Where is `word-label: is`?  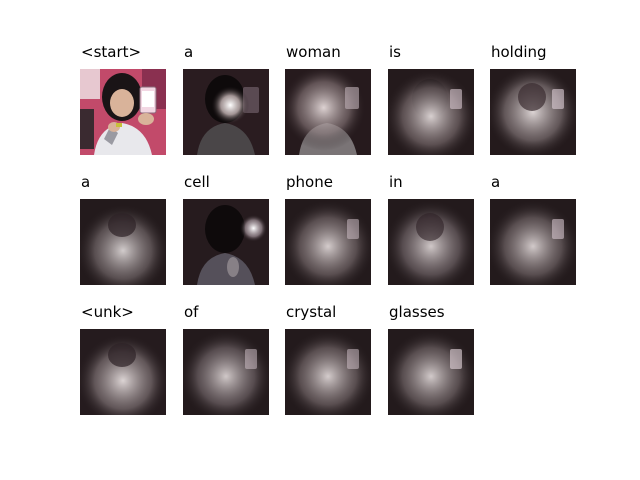
word-label: is is located at coordinates (395, 52).